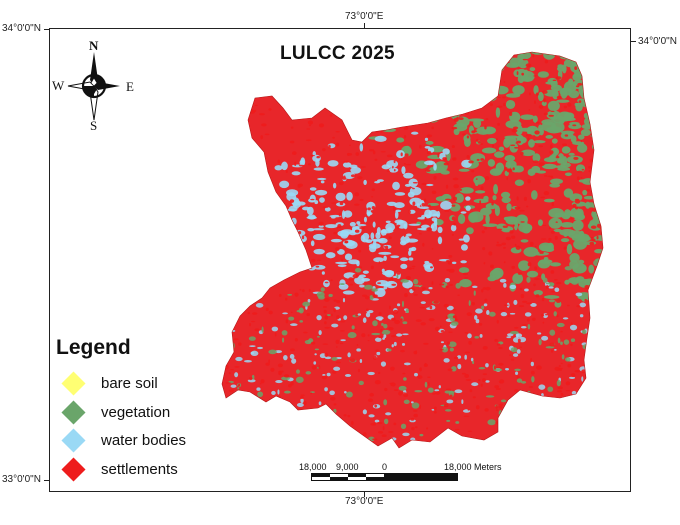  I want to click on left-tick-top, so click(46, 29).